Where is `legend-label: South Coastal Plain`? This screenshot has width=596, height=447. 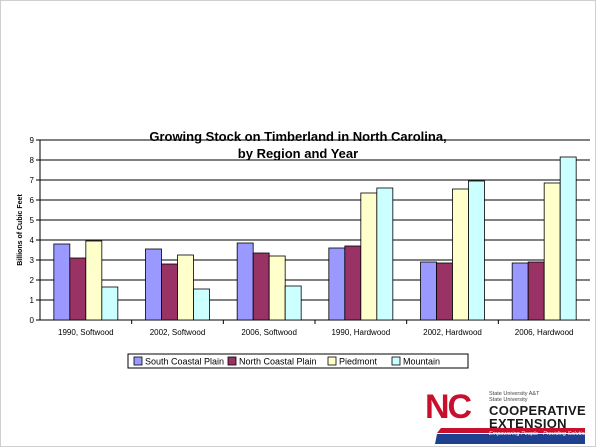
legend-label: South Coastal Plain is located at coordinates (184, 362).